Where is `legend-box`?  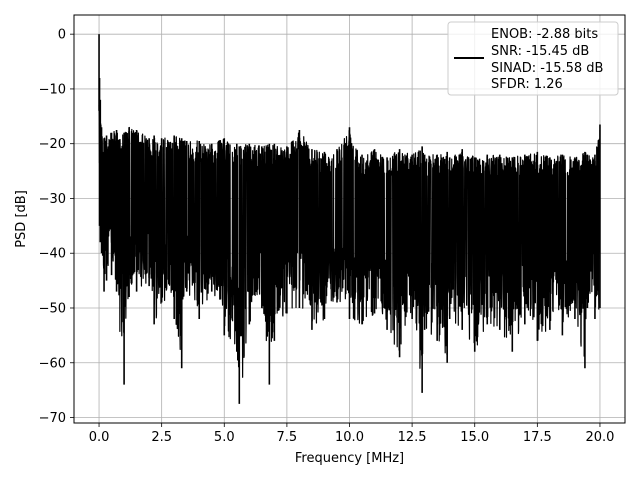 legend-box is located at coordinates (533, 58).